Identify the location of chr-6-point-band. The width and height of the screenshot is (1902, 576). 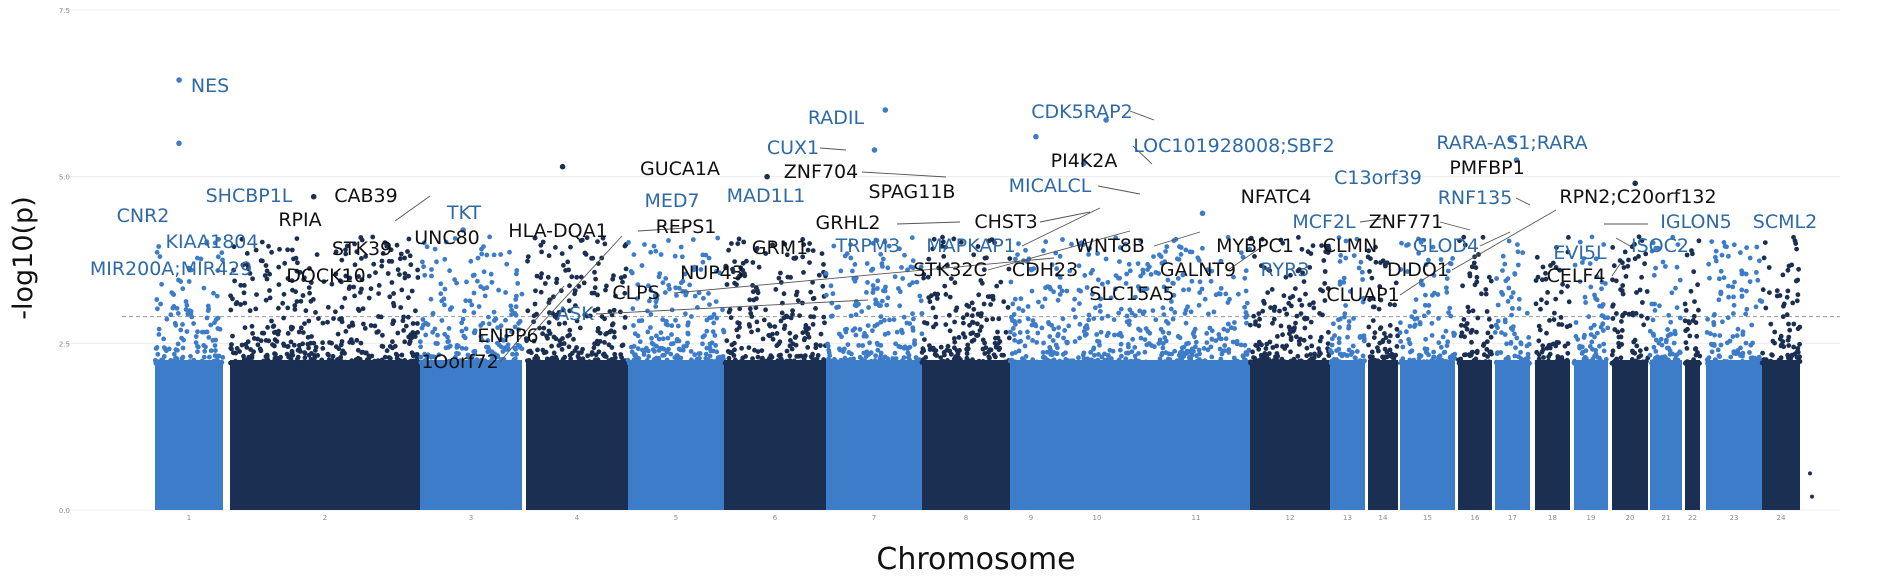
(775, 435).